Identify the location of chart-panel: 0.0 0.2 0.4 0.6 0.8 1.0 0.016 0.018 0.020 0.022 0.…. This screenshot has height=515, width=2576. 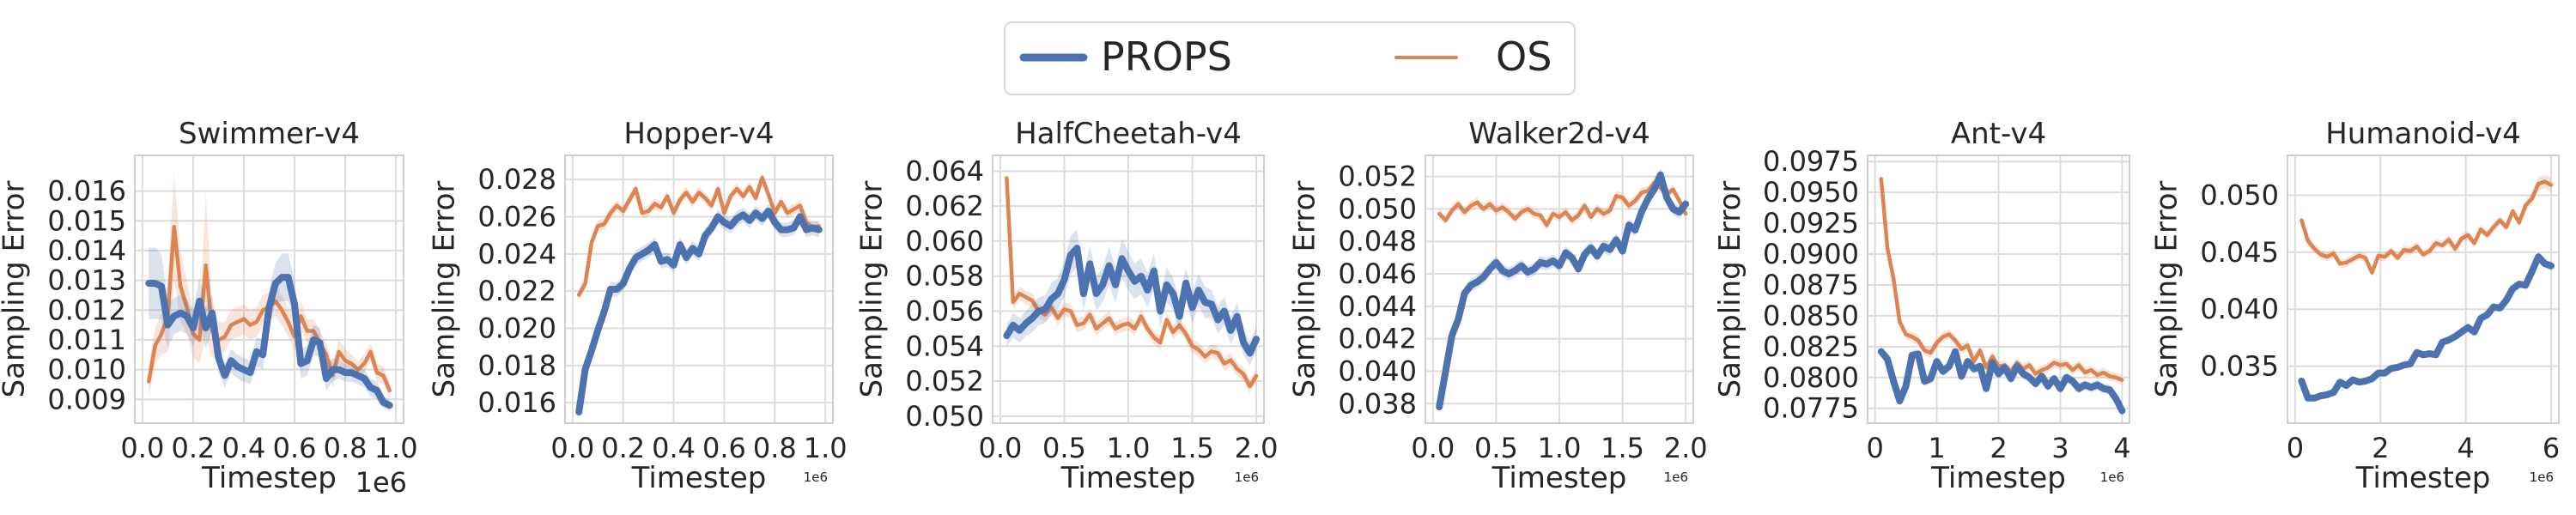
(638, 306).